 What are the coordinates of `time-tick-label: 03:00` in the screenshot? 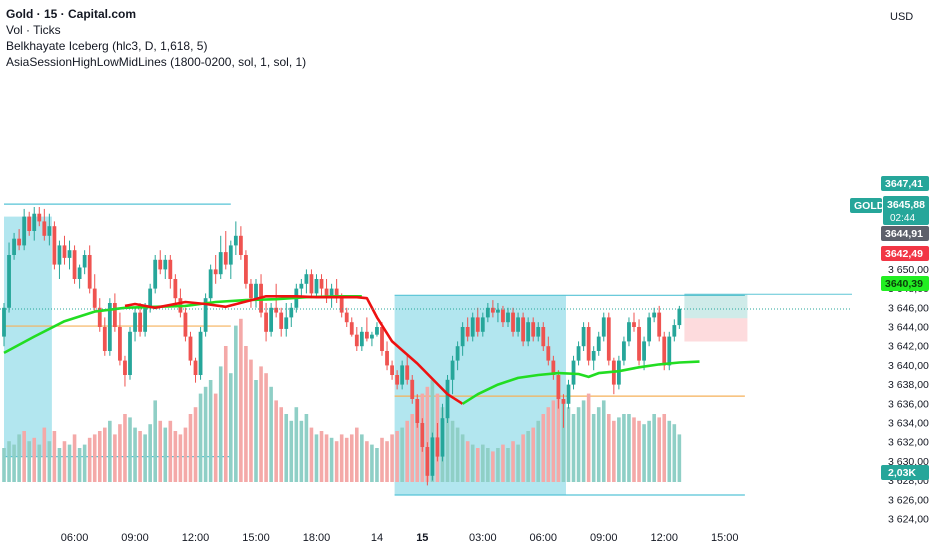 It's located at (483, 538).